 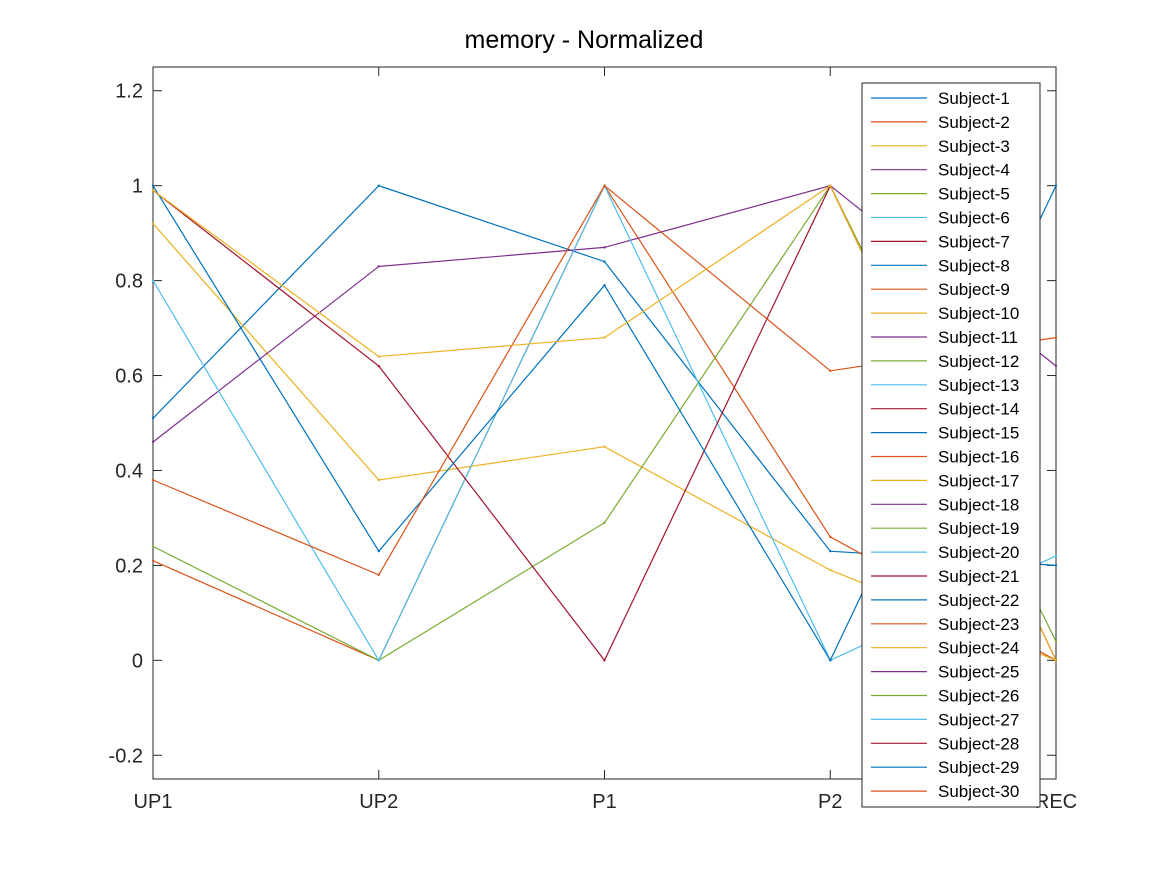 What do you see at coordinates (129, 92) in the screenshot?
I see `y-tick-label: 1.2` at bounding box center [129, 92].